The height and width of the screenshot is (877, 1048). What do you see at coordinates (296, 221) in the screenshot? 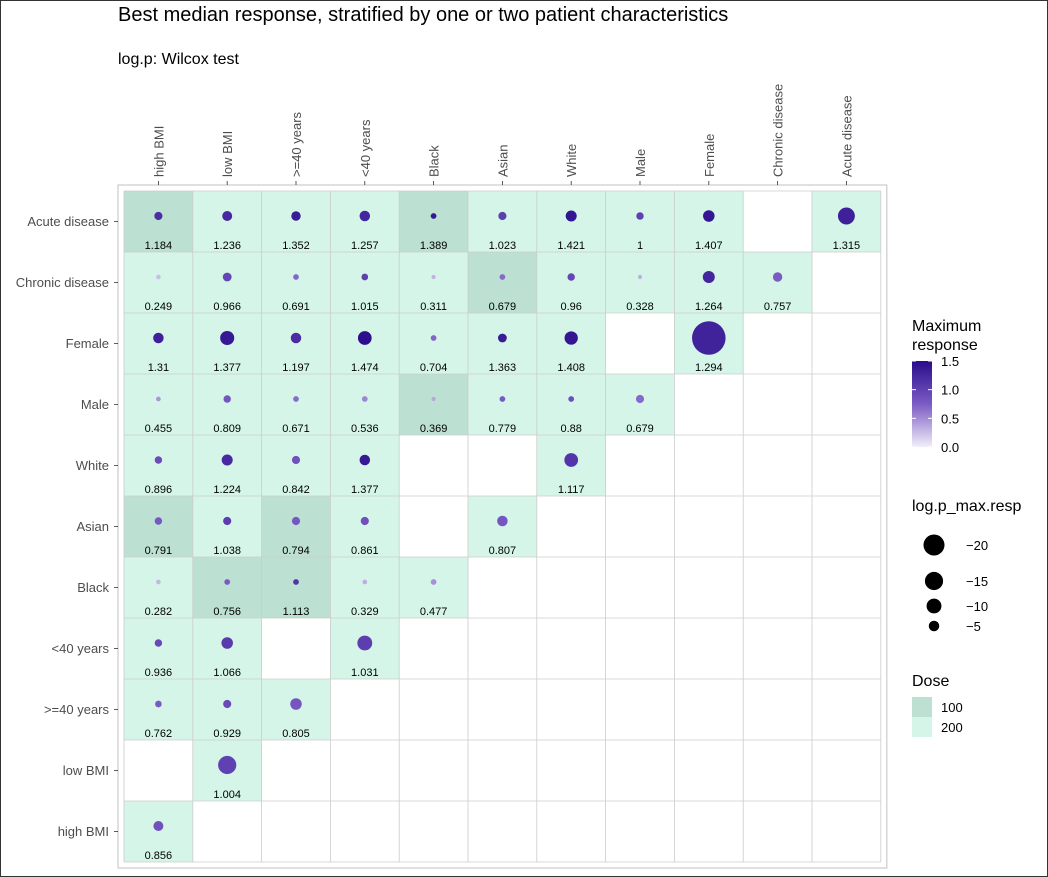
I see `cell-bg-ge40-years-acute-disease` at bounding box center [296, 221].